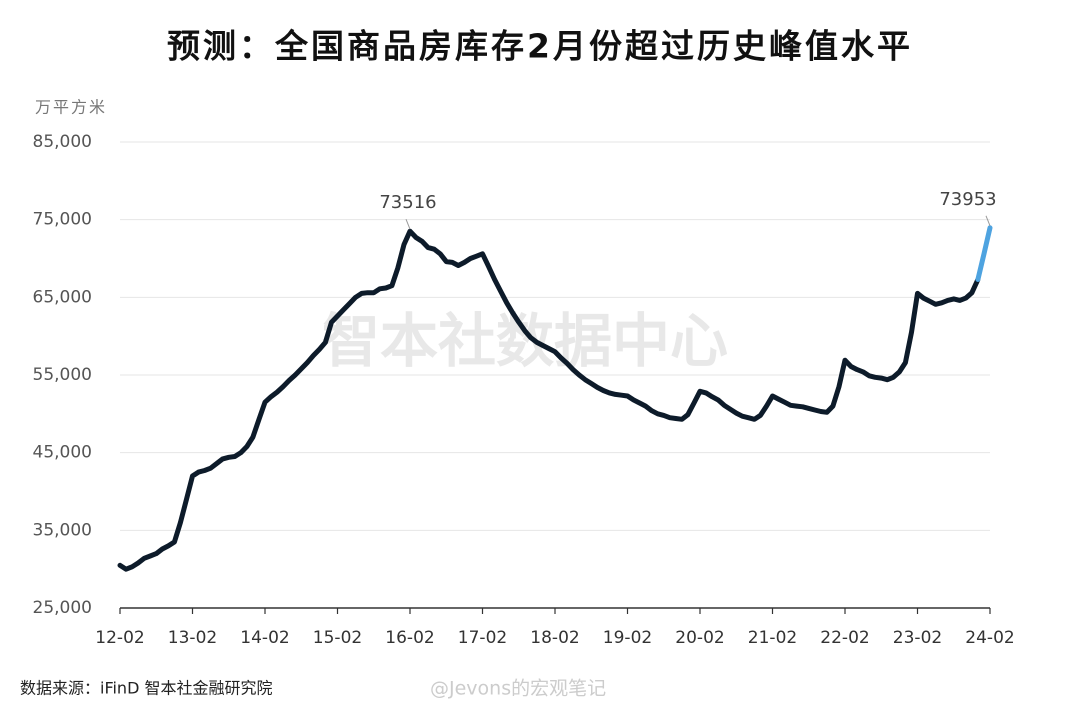 This screenshot has width=1080, height=717. Describe the element at coordinates (62, 530) in the screenshot. I see `y-tick-label: 35,000` at that location.